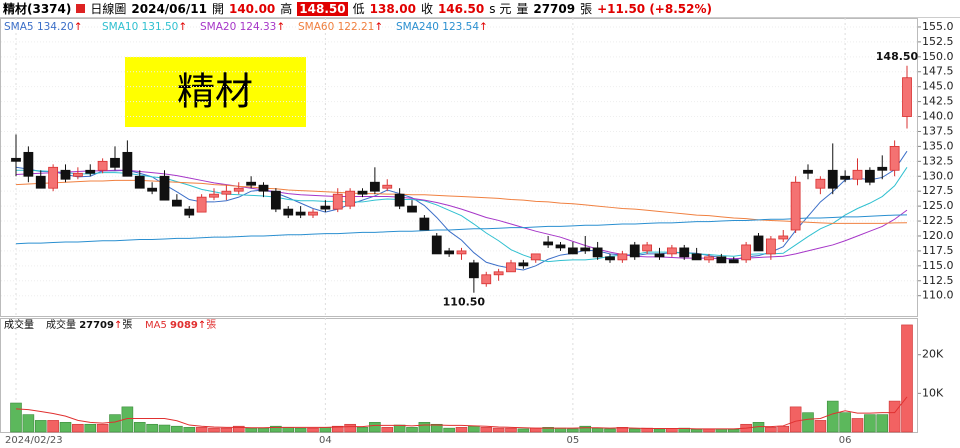 This screenshot has height=448, width=960. What do you see at coordinates (340, 27) in the screenshot?
I see `legend-entry: SMA60 122.21↑` at bounding box center [340, 27].